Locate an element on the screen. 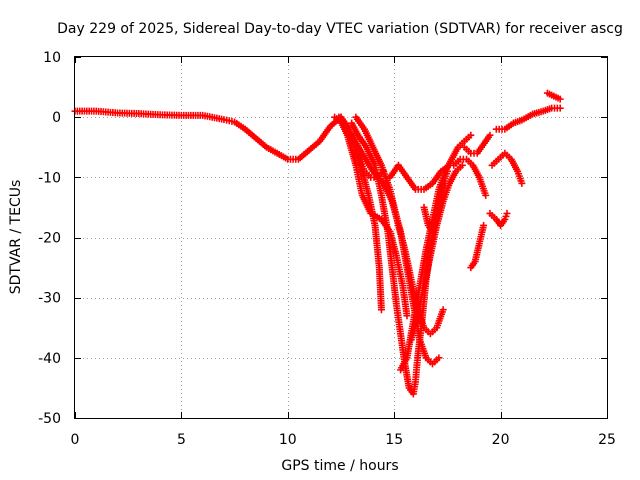 The width and height of the screenshot is (640, 480). y-tick-label: -50 is located at coordinates (49, 419).